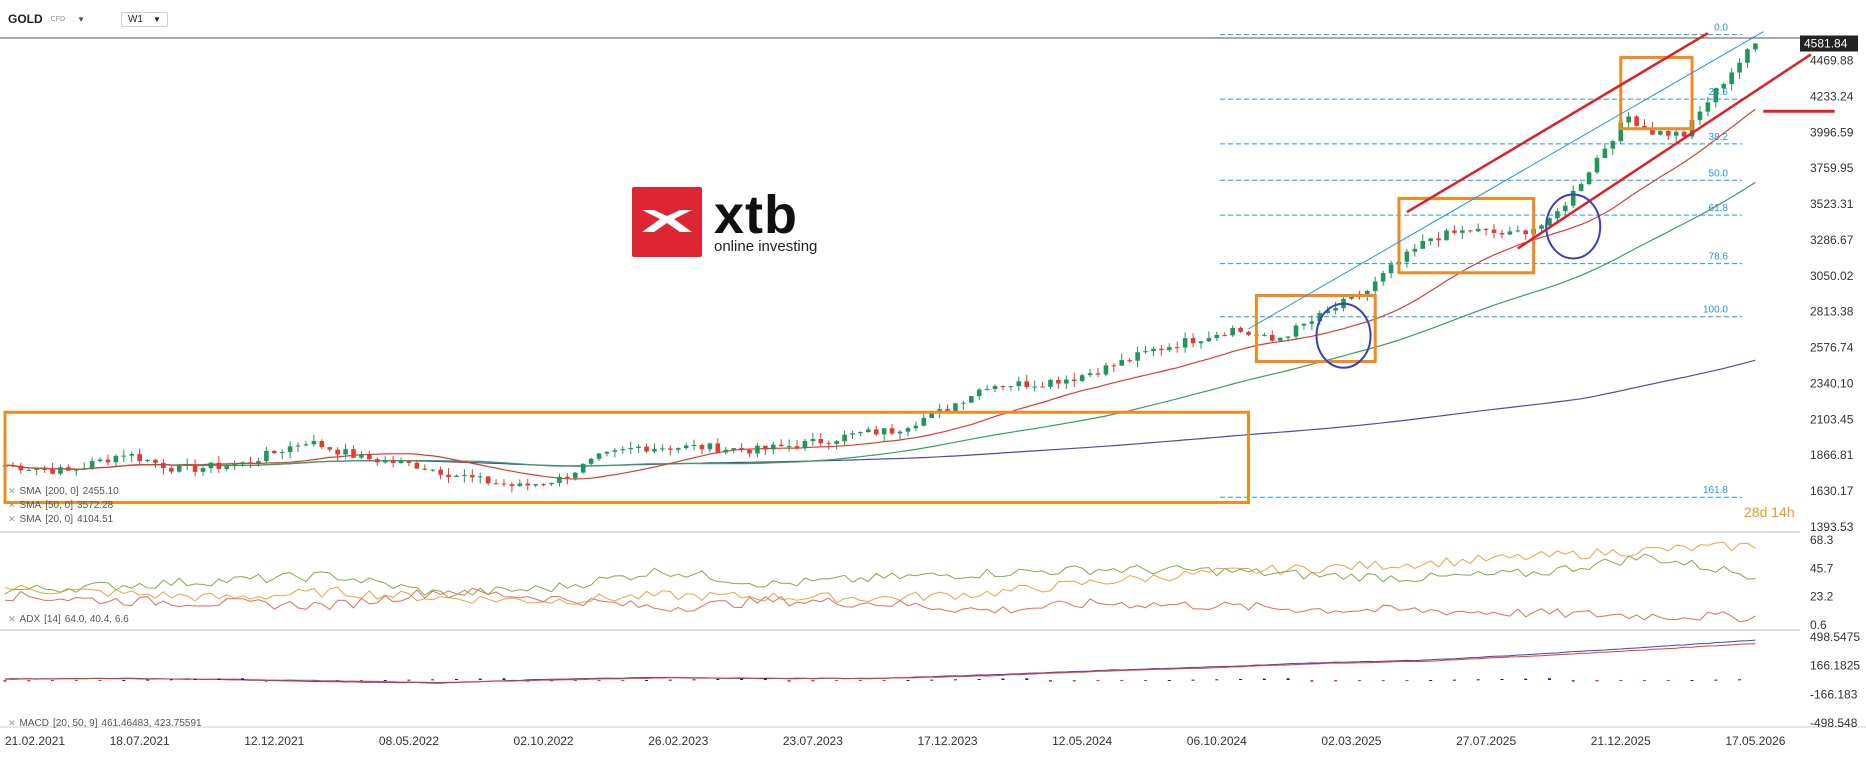  I want to click on date-tick-label: 26.02.2023, so click(678, 741).